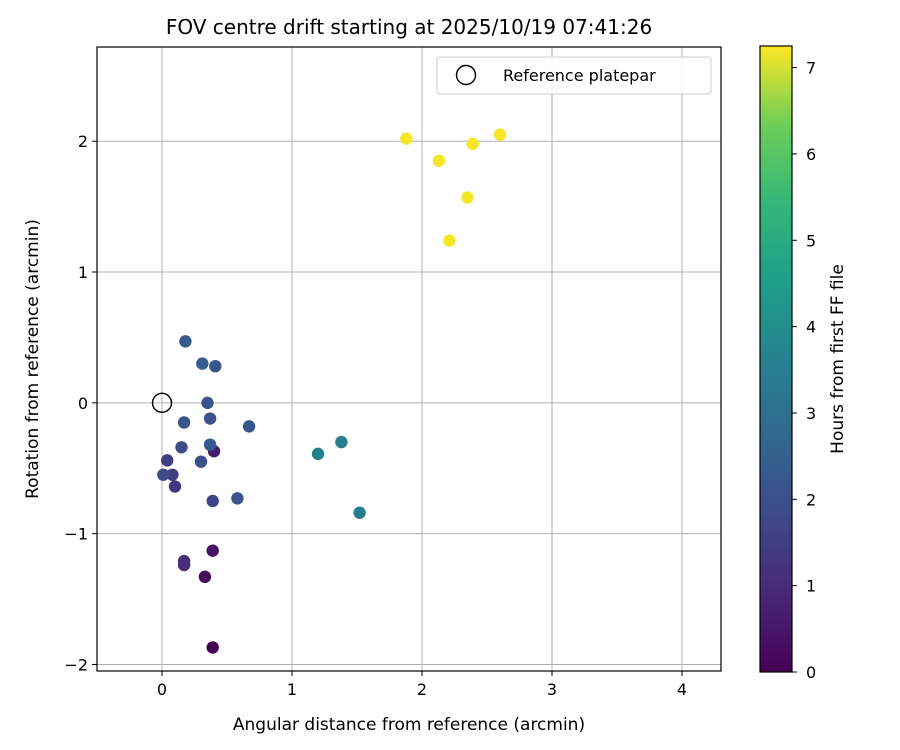  What do you see at coordinates (838, 359) in the screenshot?
I see `colorbar-label: Hours from first FF file` at bounding box center [838, 359].